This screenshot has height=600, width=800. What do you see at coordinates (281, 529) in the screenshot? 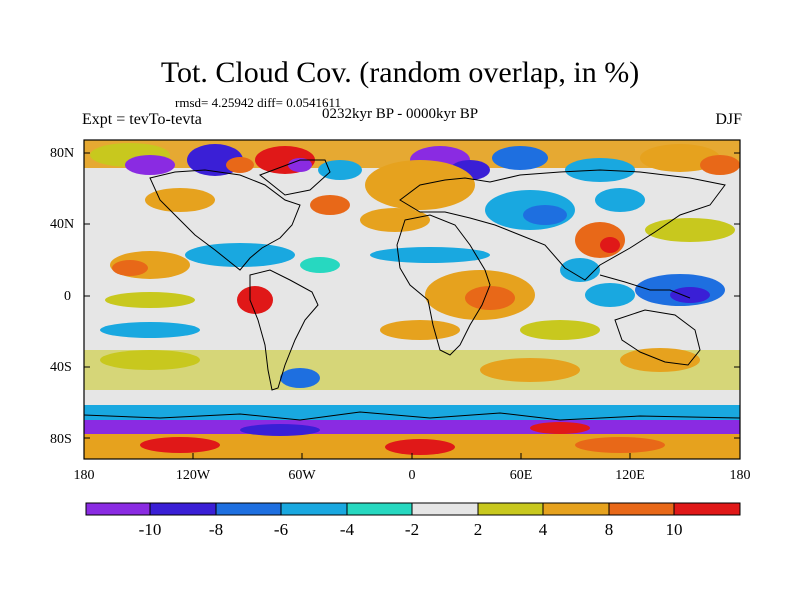
I see `colorbar-tick-label: -6` at bounding box center [281, 529].